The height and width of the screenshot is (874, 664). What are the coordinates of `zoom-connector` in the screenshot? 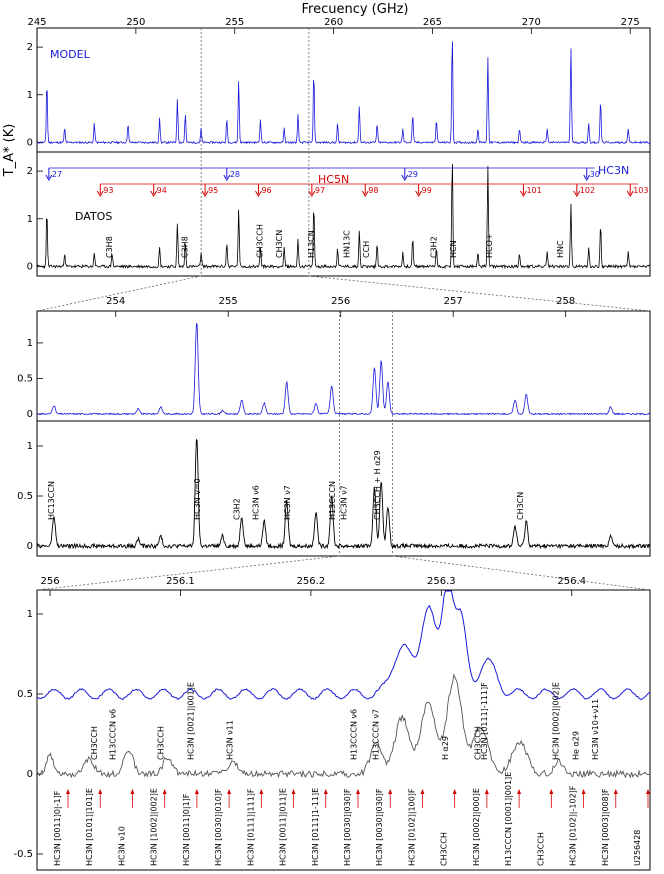 It's located at (479, 293).